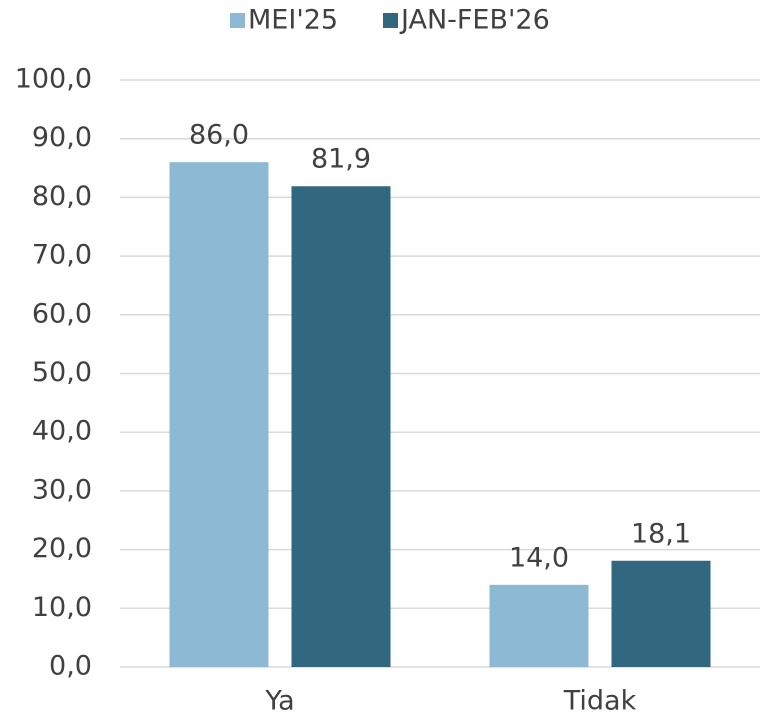 This screenshot has width=761, height=724. What do you see at coordinates (474, 20) in the screenshot?
I see `legend-label: JAN-FEB'26` at bounding box center [474, 20].